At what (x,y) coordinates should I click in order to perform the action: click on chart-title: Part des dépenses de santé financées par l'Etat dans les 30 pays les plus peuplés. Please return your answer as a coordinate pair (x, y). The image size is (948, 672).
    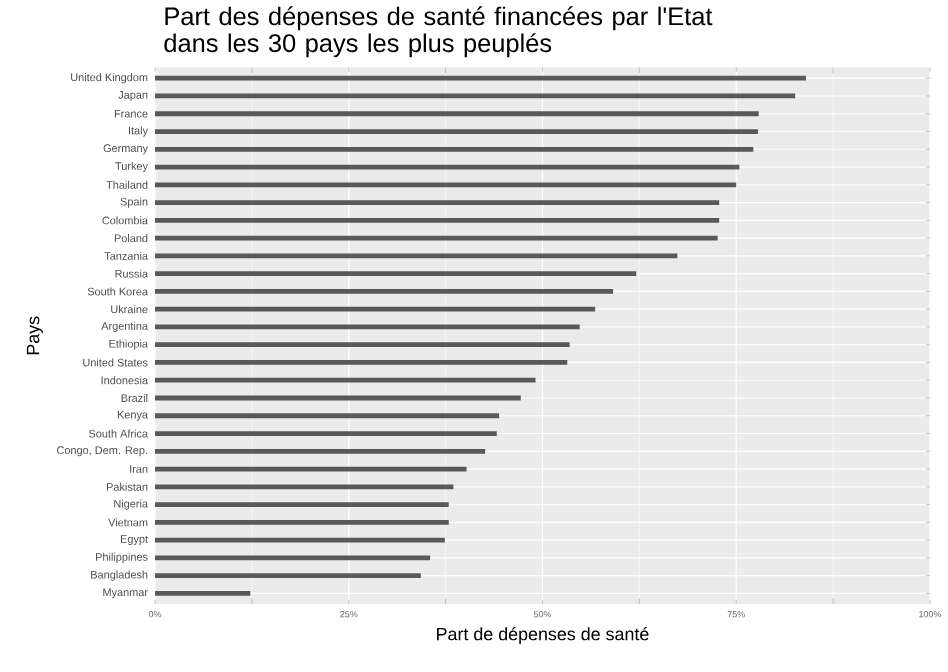
    Looking at the image, I should click on (438, 32).